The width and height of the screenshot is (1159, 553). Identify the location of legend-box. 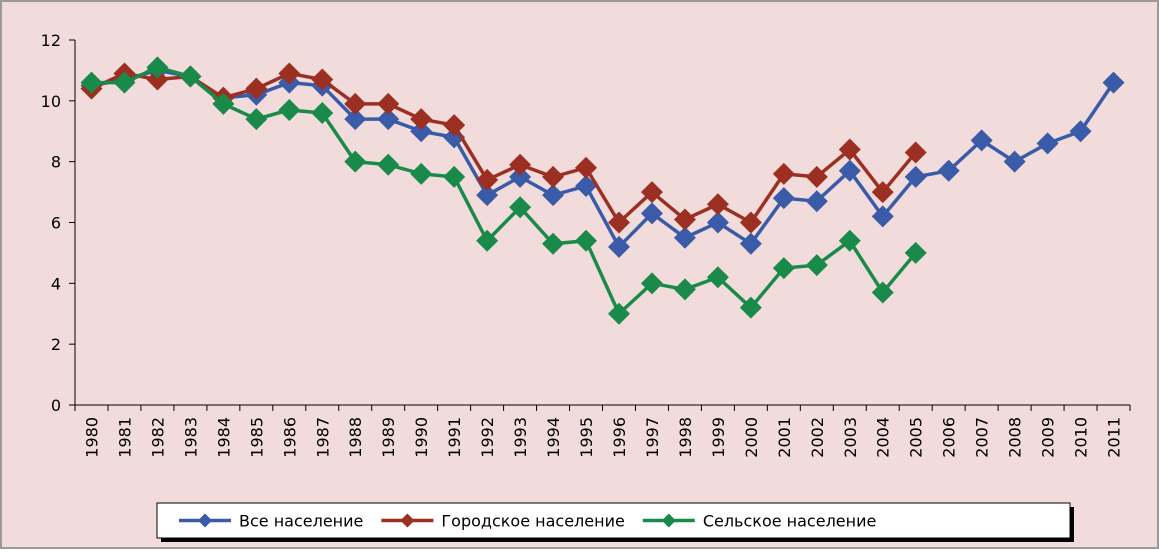
(613, 520).